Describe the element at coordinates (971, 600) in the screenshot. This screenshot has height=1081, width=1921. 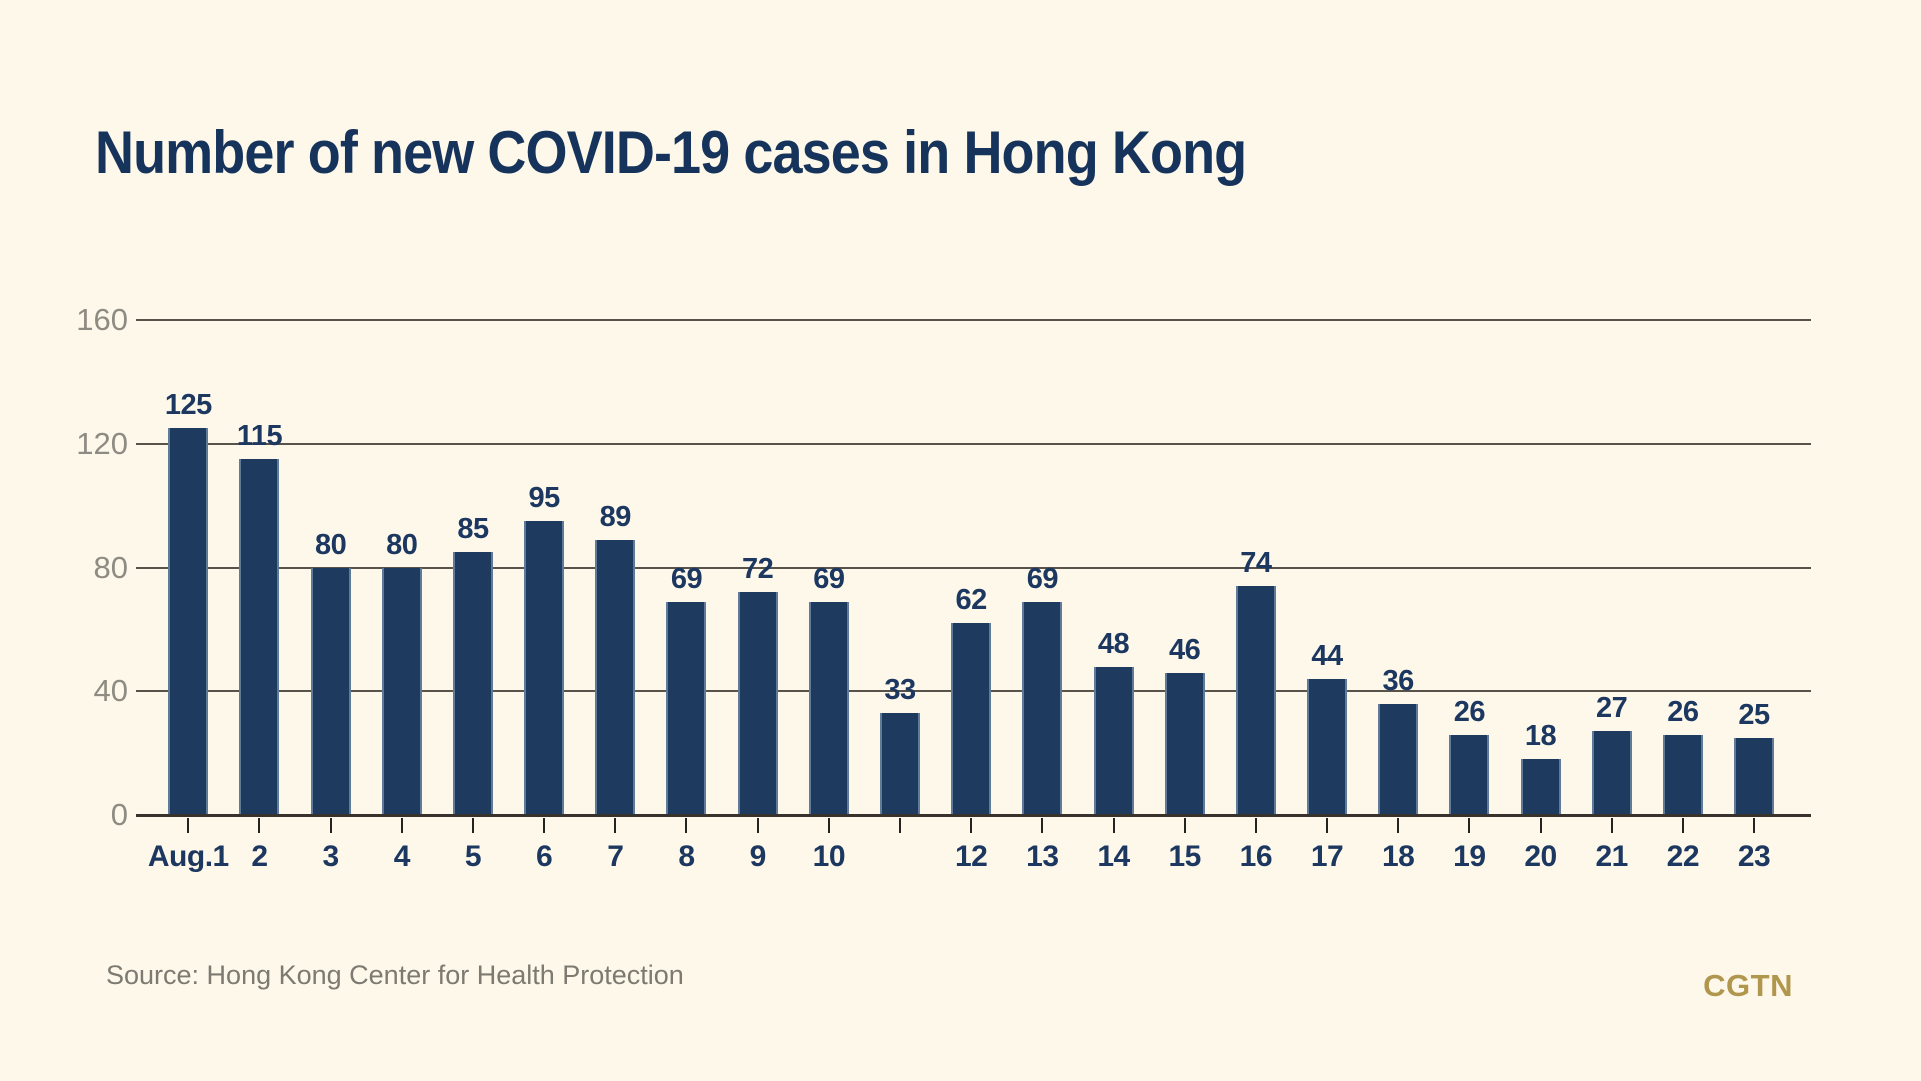
I see `bar-value-label: 62` at that location.